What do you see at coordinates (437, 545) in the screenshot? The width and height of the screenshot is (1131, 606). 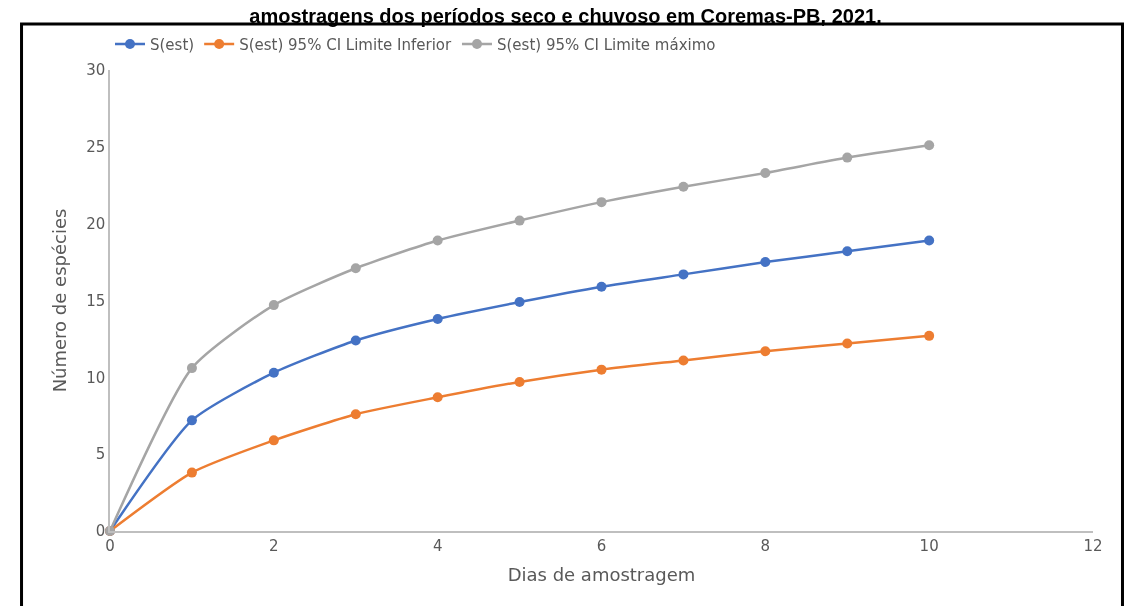 I see `x-tick-label: 4` at bounding box center [437, 545].